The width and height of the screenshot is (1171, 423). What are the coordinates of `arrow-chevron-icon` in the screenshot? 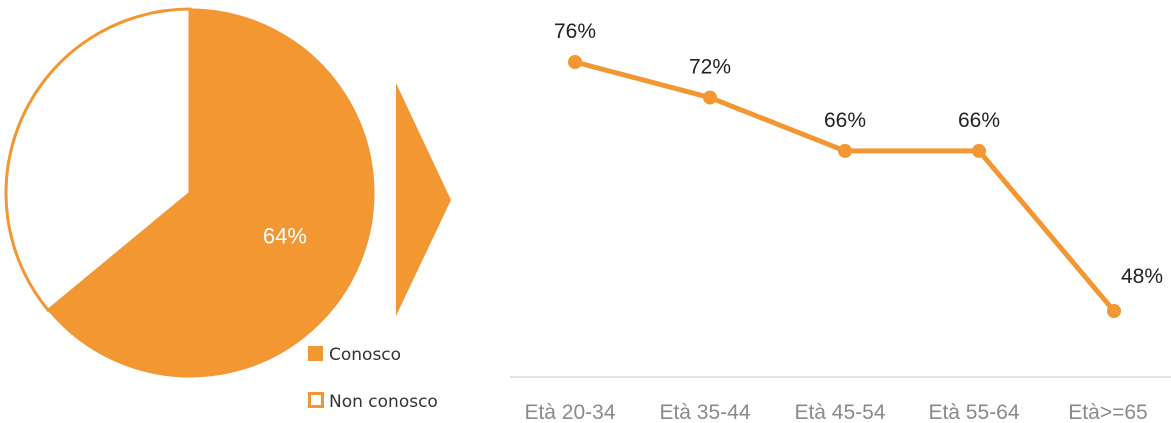 It's located at (423, 199).